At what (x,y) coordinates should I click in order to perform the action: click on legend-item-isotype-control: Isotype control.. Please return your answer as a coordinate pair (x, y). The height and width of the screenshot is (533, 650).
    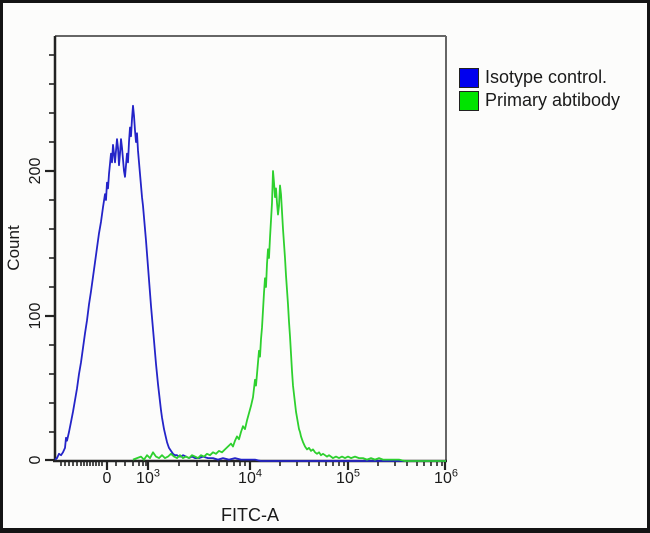
    Looking at the image, I should click on (539, 77).